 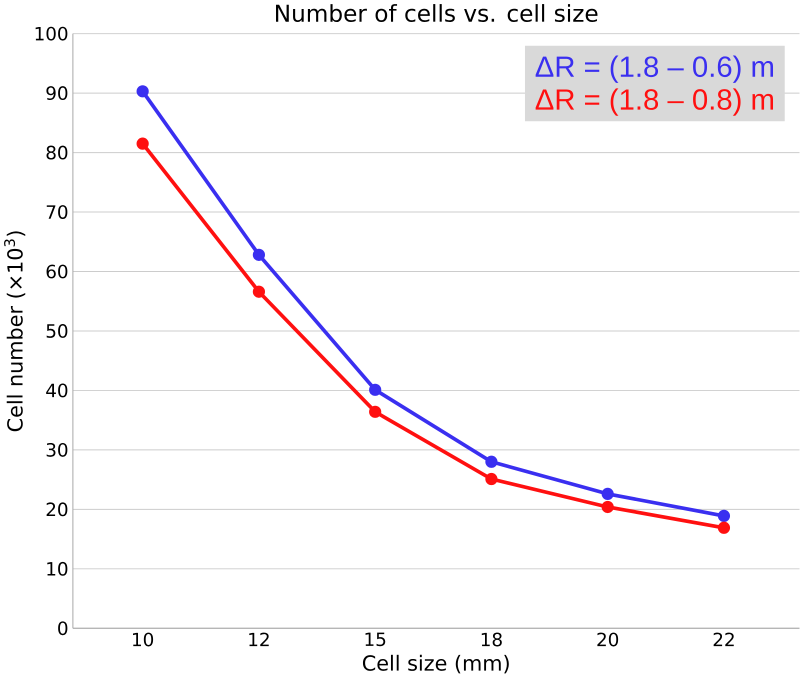 What do you see at coordinates (57, 331) in the screenshot?
I see `y-tick-label: 50` at bounding box center [57, 331].